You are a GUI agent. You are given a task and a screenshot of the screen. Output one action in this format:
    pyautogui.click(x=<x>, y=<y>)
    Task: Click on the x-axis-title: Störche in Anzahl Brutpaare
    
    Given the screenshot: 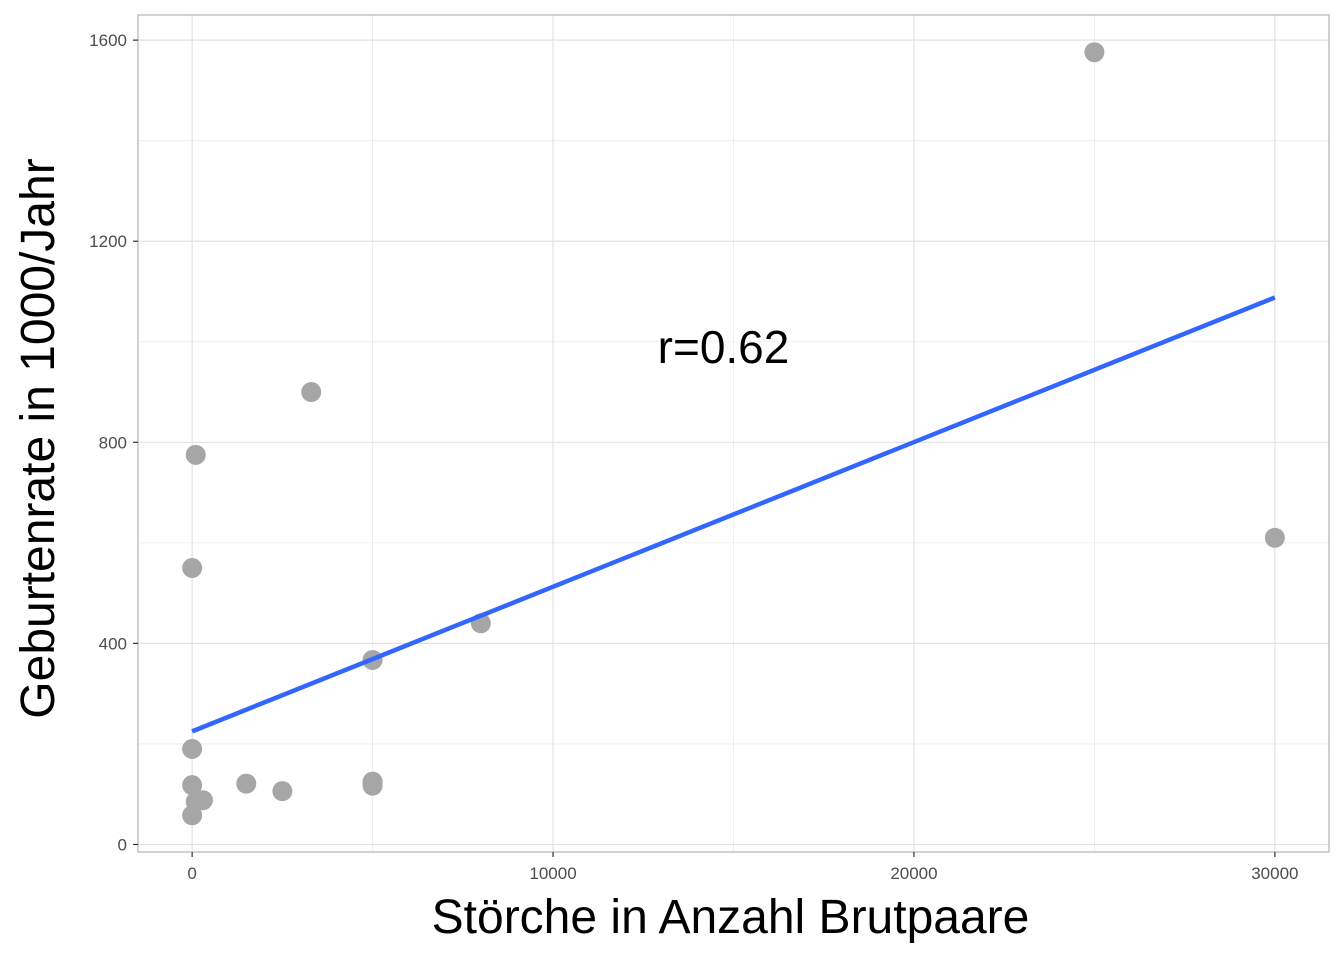 What is the action you would take?
    pyautogui.click(x=731, y=917)
    